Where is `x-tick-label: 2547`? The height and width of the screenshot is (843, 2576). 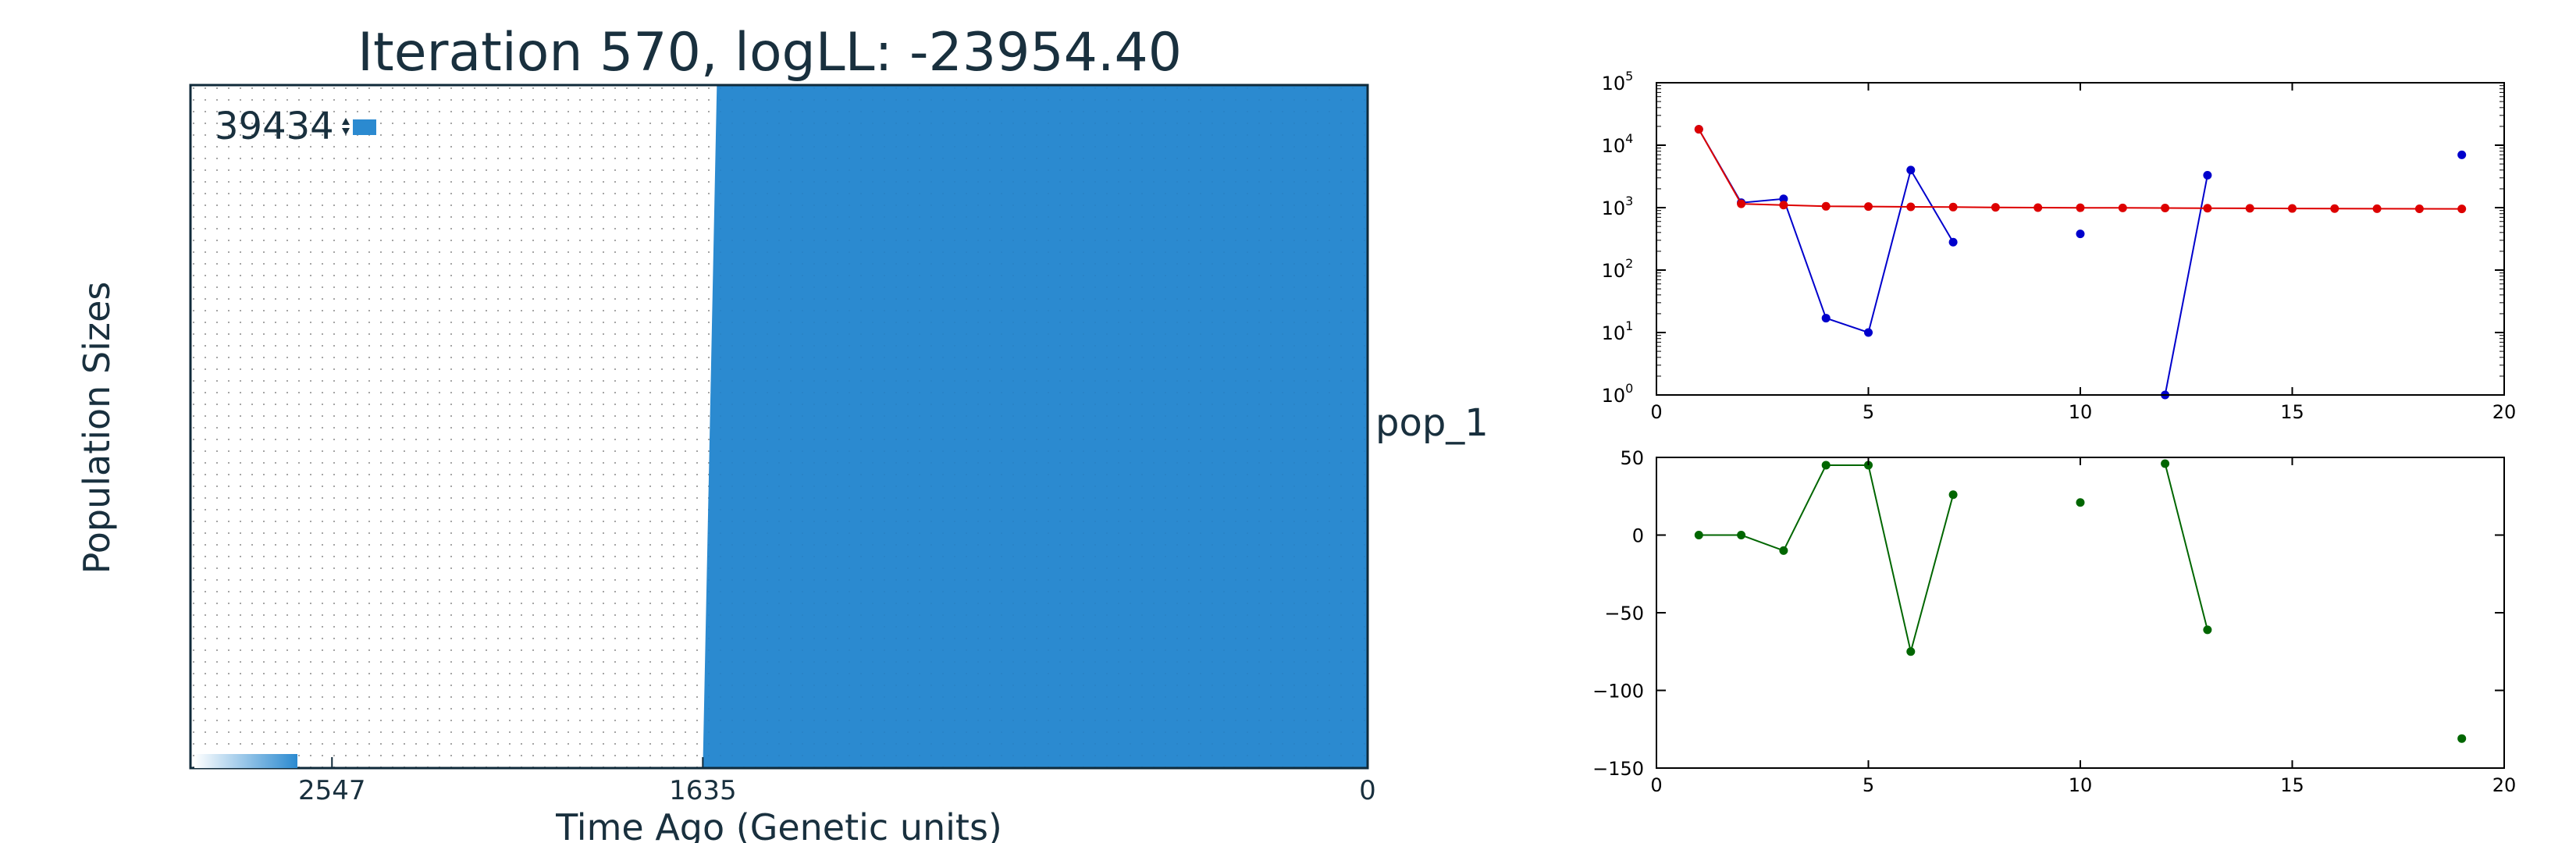 x-tick-label: 2547 is located at coordinates (332, 790).